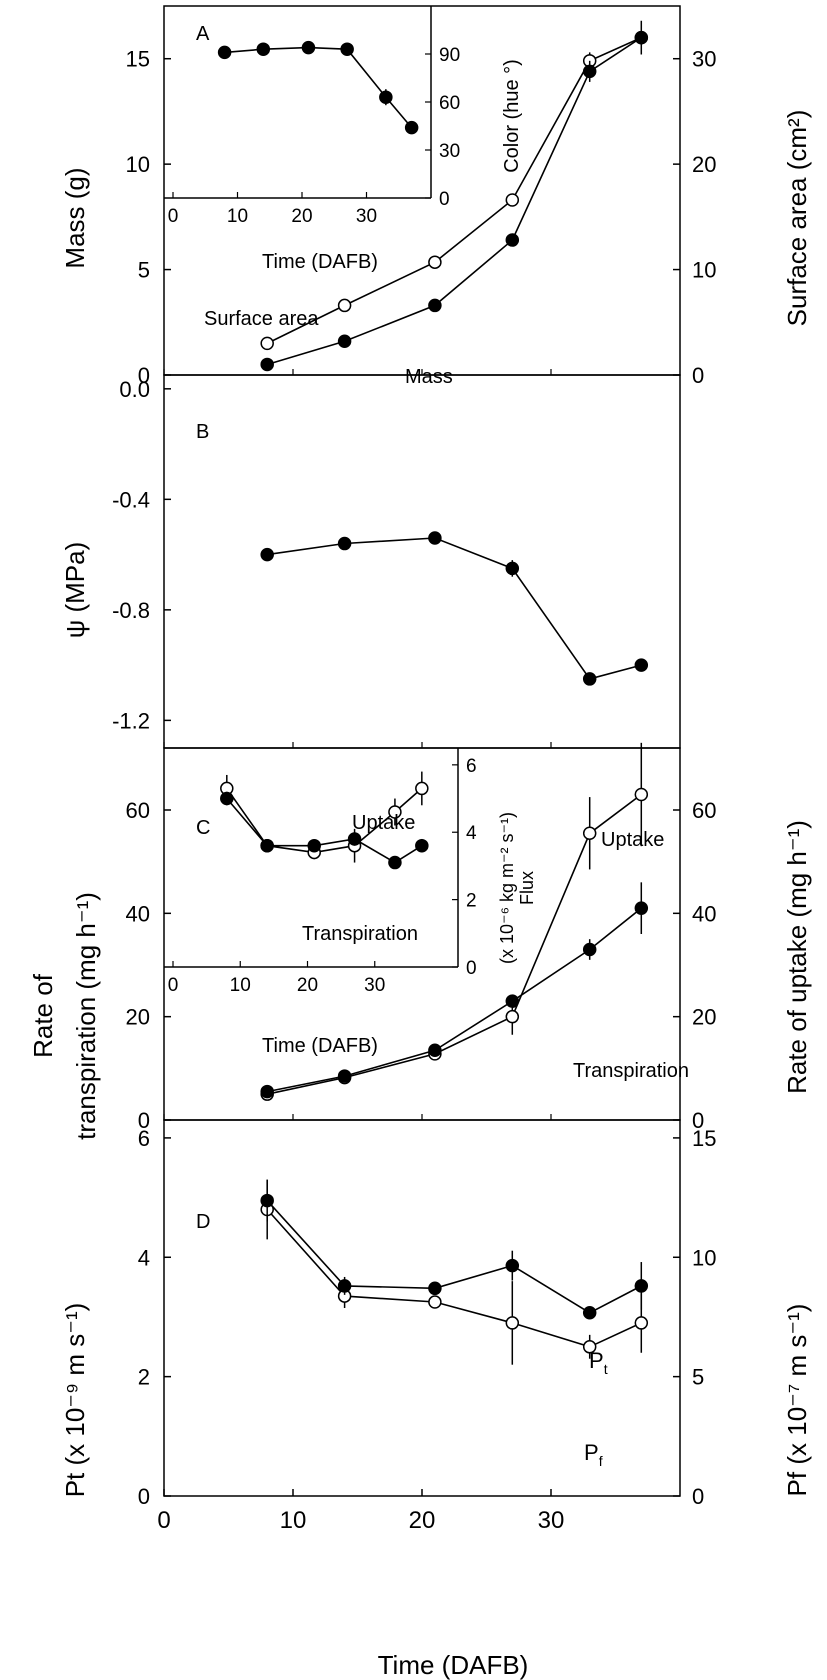  I want to click on inset-a-x-tick-label: 30, so click(366, 216).